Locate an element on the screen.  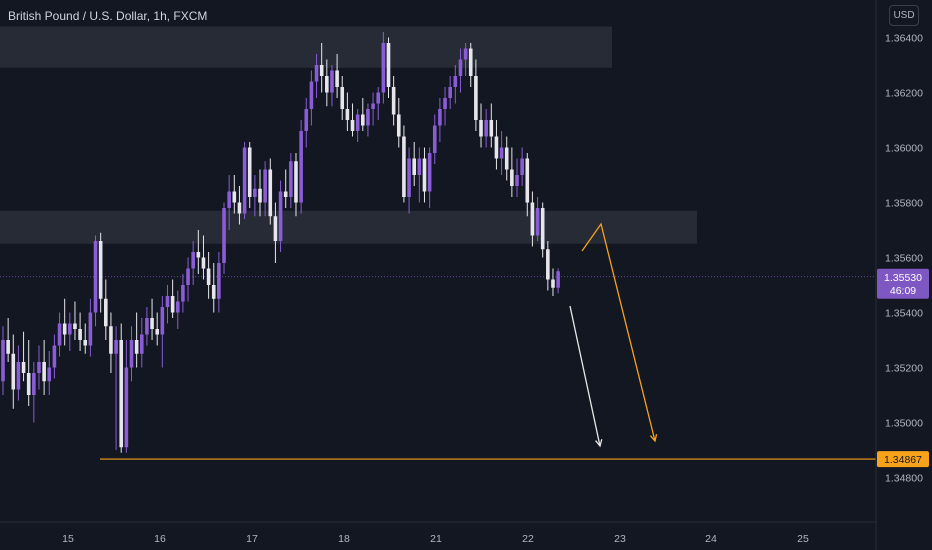
arrows-layer is located at coordinates (613, 335).